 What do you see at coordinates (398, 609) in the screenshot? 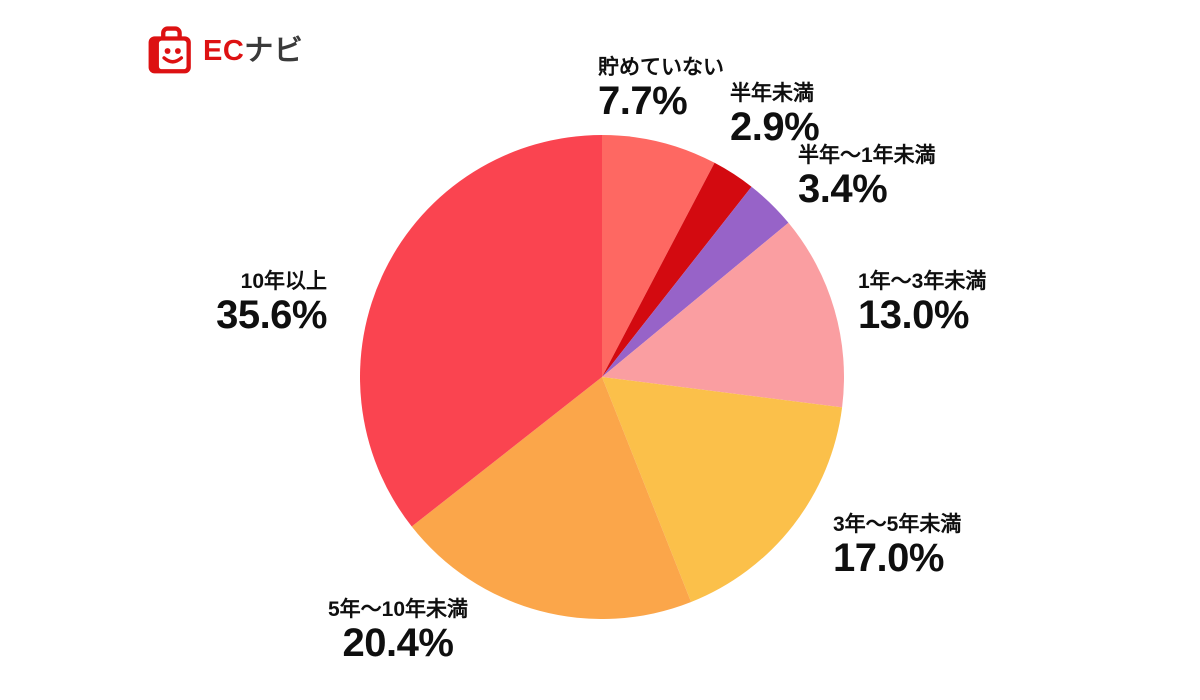
I see `pie-label-name: 5年〜10年未満` at bounding box center [398, 609].